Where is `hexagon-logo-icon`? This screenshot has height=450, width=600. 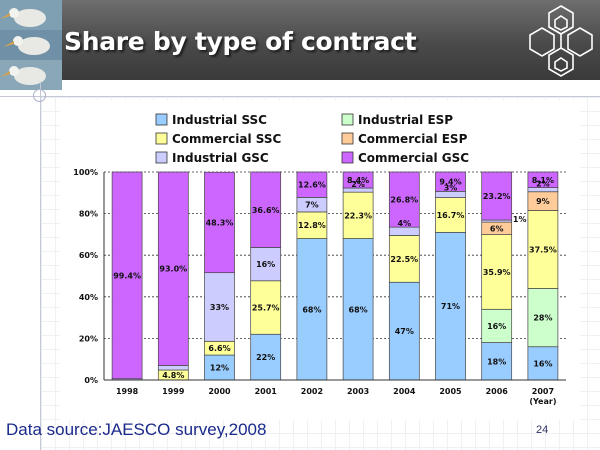 hexagon-logo-icon is located at coordinates (561, 41).